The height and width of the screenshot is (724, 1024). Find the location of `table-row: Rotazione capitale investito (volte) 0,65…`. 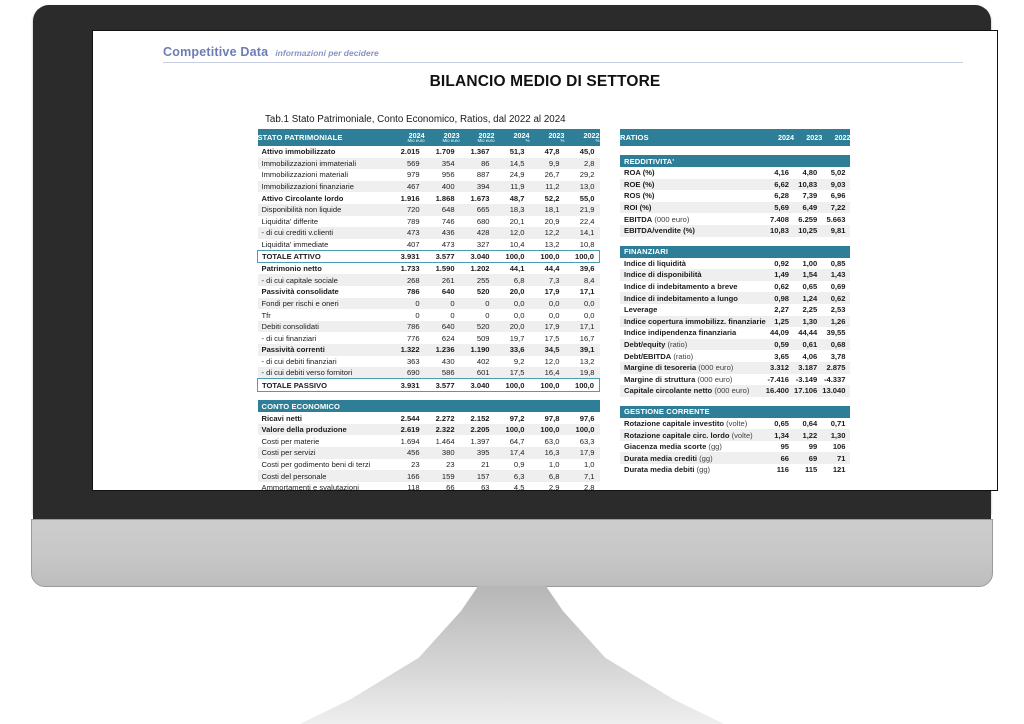

table-row: Rotazione capitale investito (volte) 0,65… is located at coordinates (735, 424).